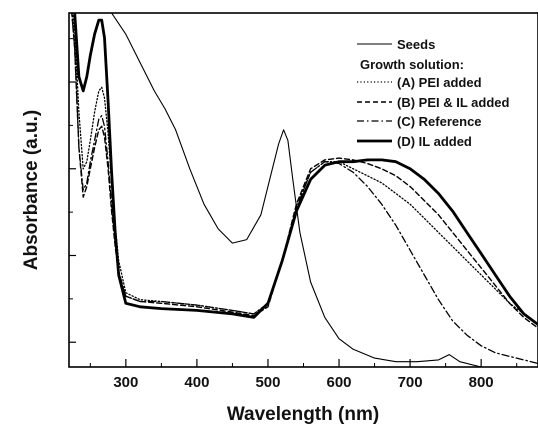 The image size is (538, 430). What do you see at coordinates (410, 382) in the screenshot?
I see `x-tick-label: 700` at bounding box center [410, 382].